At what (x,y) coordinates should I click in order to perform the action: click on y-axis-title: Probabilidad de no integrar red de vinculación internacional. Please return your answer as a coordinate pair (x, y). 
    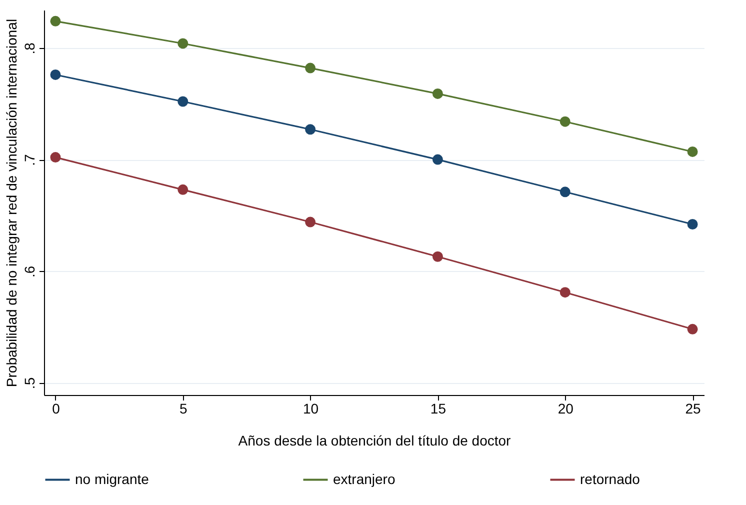
    Looking at the image, I should click on (12, 203).